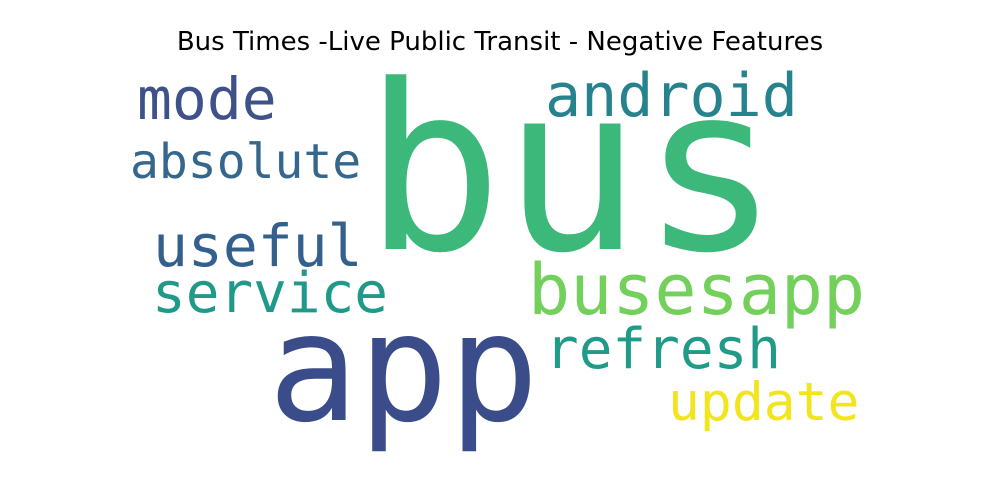 The image size is (1000, 500). I want to click on word-mode: mode, so click(207, 99).